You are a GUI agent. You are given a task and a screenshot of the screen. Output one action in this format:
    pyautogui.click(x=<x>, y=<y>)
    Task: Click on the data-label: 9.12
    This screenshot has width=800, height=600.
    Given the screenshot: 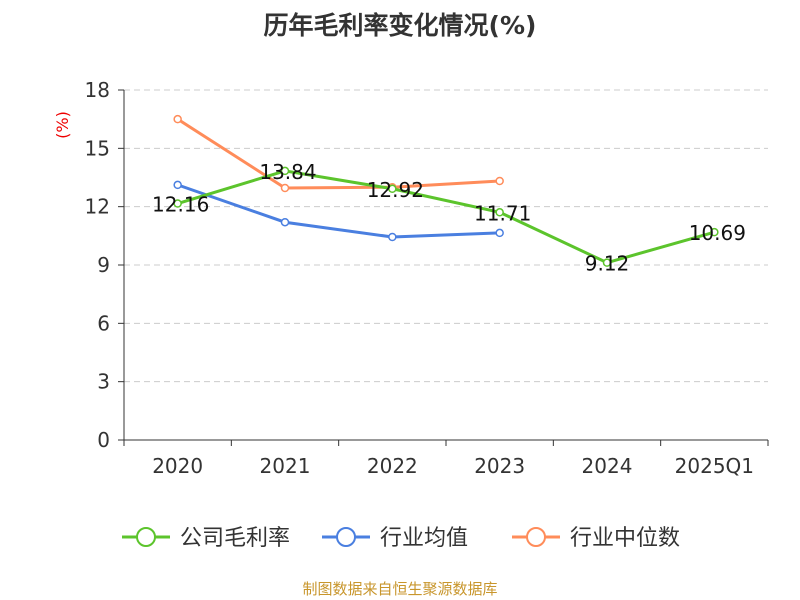 What is the action you would take?
    pyautogui.click(x=607, y=264)
    